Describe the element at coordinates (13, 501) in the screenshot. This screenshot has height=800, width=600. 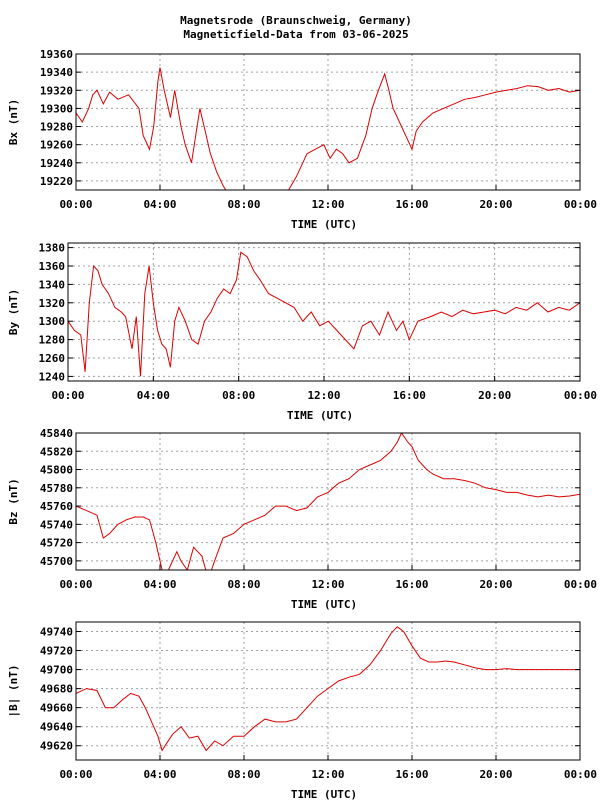
I see `bz-yaxis-label: Bz (nT)` at that location.